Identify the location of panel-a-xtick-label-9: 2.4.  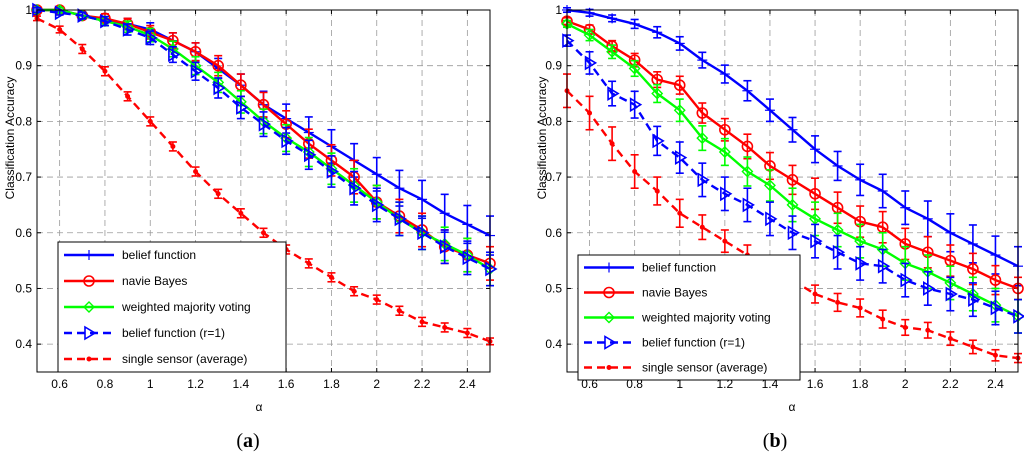
(467, 384).